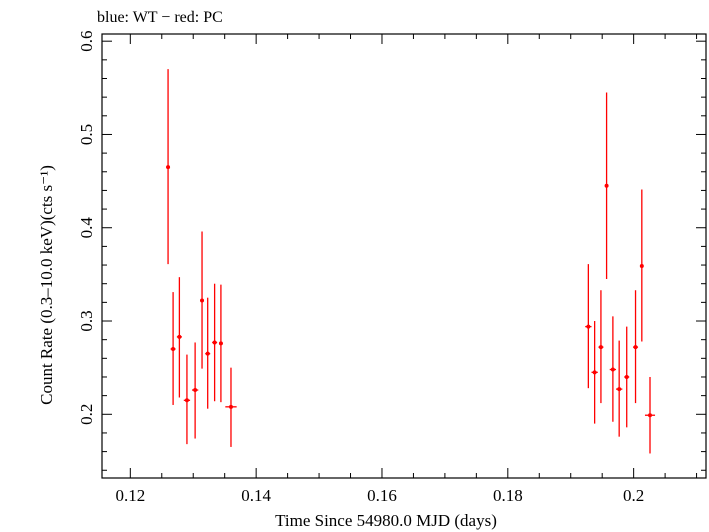 The width and height of the screenshot is (709, 532). Describe the element at coordinates (382, 495) in the screenshot. I see `x-tick-label: 0.16` at that location.